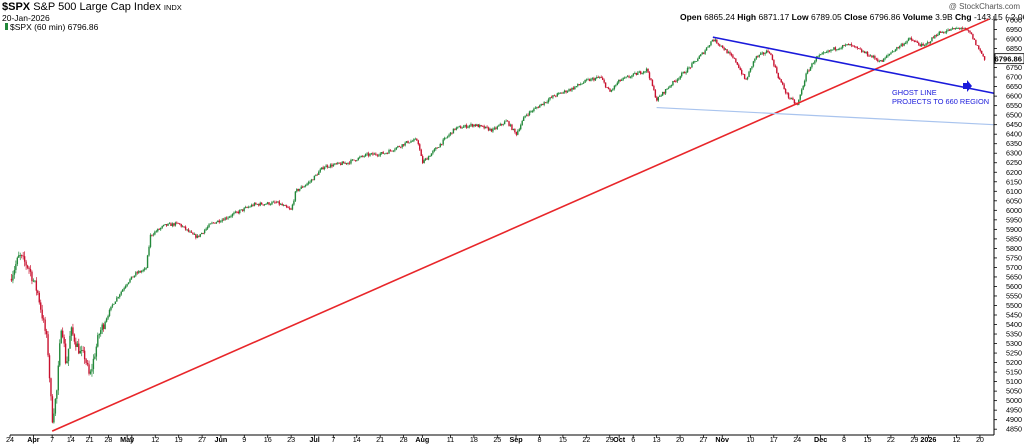  I want to click on x-tick-label: Nov, so click(722, 439).